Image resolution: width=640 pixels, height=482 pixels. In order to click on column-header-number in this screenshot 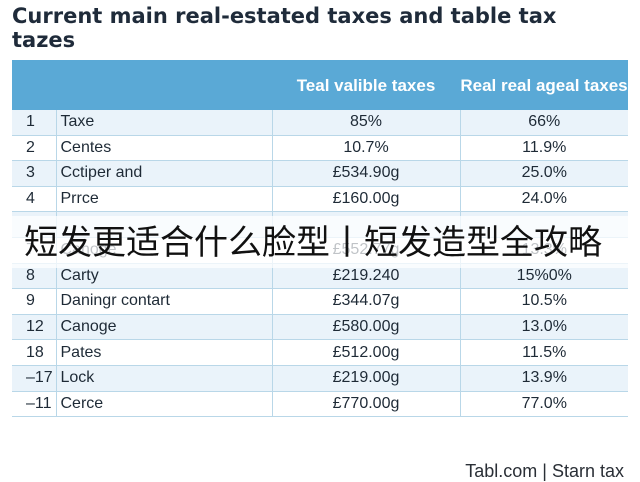, I will do `click(34, 85)`.